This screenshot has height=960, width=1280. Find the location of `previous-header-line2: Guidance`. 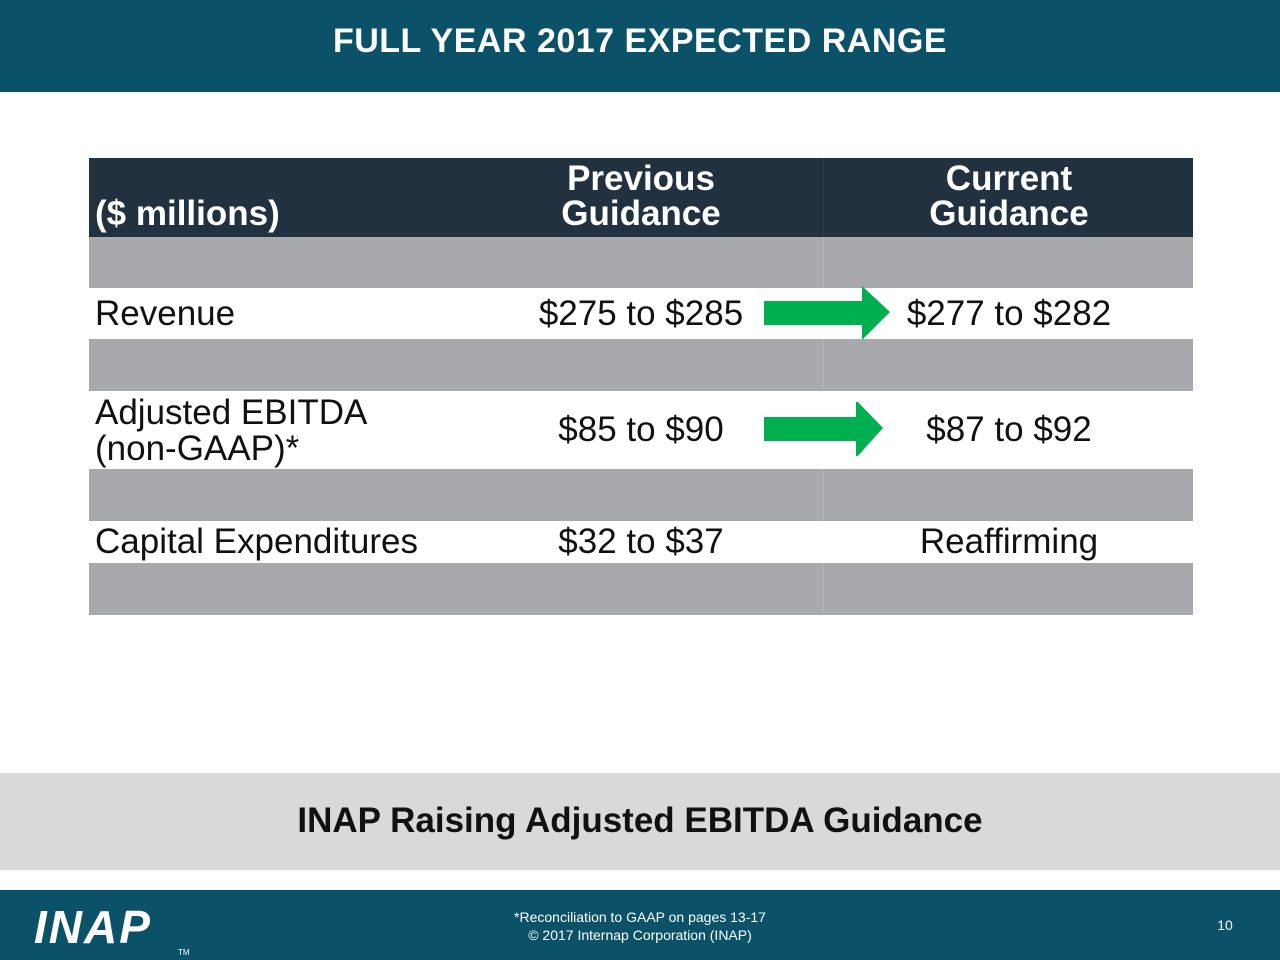

previous-header-line2: Guidance is located at coordinates (641, 213).